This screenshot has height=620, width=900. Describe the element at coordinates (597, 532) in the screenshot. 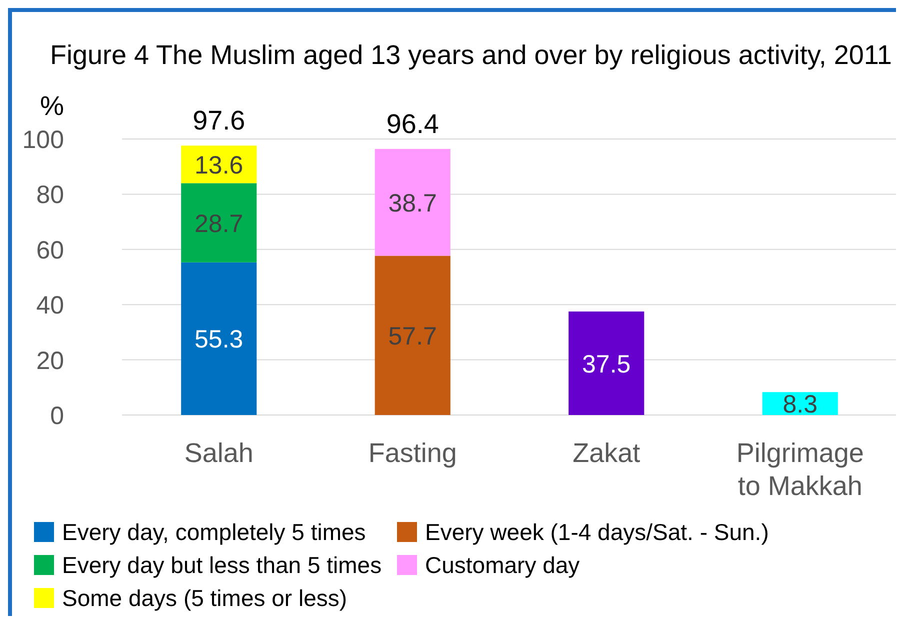

I see `legend-label: Every week (1-4 days/Sat. - Sun.)` at that location.